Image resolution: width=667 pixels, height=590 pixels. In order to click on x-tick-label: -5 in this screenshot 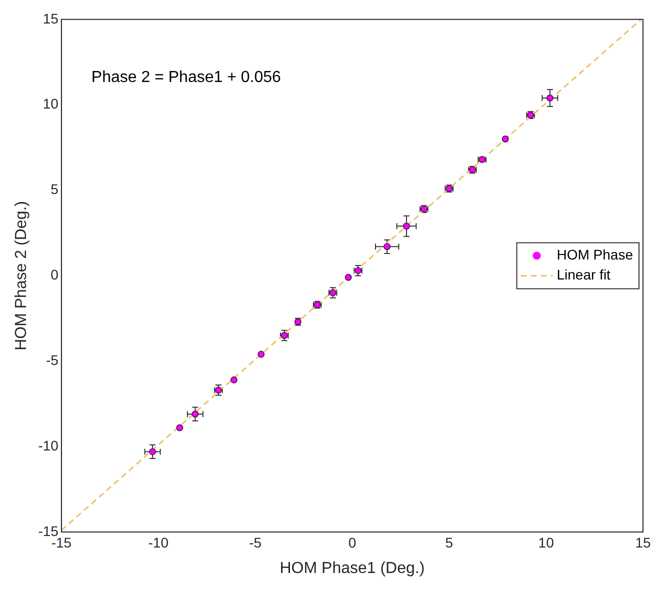, I will do `click(255, 542)`.